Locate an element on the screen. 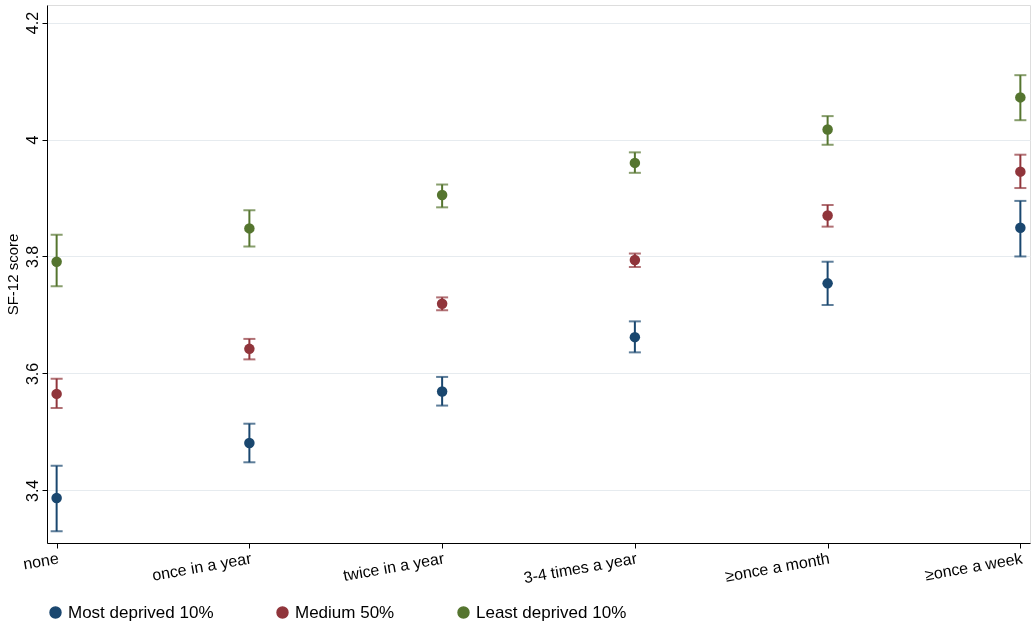  y-tick-label: 3.8 is located at coordinates (32, 257).